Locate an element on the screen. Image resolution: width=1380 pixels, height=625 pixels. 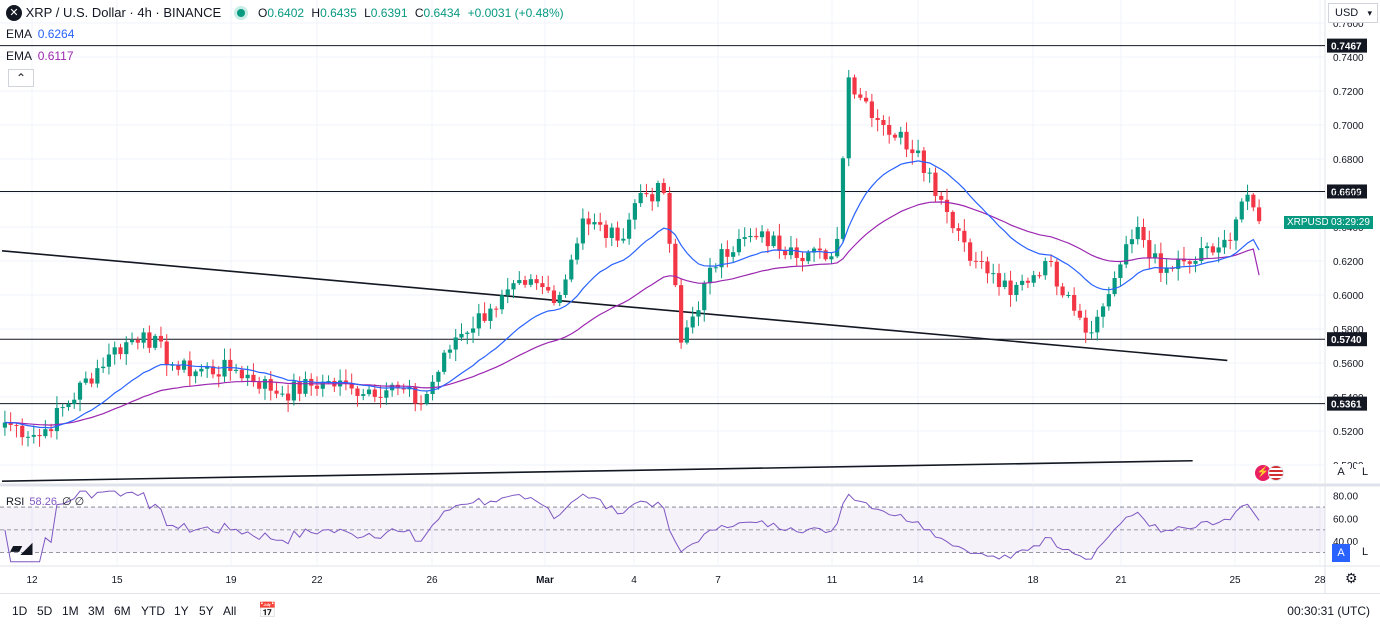
utc-clock: 00:30:31 (UTC) is located at coordinates (1328, 611).